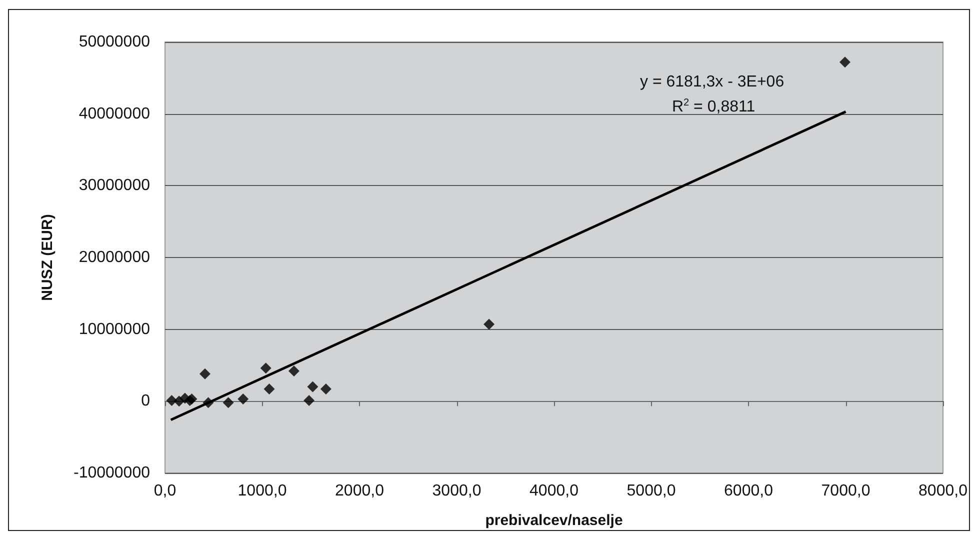 This screenshot has width=973, height=533. What do you see at coordinates (262, 491) in the screenshot?
I see `x-tick-label: 1000,0` at bounding box center [262, 491].